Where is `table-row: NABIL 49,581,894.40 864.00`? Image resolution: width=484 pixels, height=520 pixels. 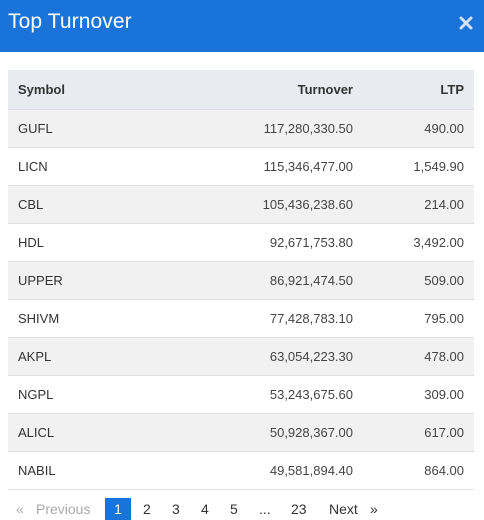 table-row: NABIL 49,581,894.40 864.00 is located at coordinates (241, 470).